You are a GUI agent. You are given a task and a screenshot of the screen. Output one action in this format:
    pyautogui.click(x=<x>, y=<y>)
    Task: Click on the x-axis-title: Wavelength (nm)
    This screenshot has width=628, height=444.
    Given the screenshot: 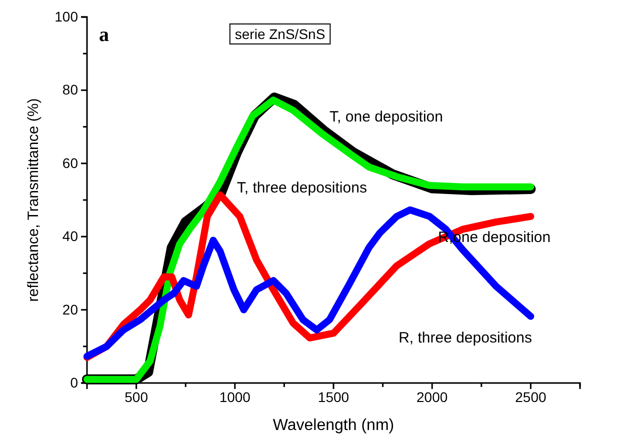 What is the action you would take?
    pyautogui.click(x=333, y=425)
    